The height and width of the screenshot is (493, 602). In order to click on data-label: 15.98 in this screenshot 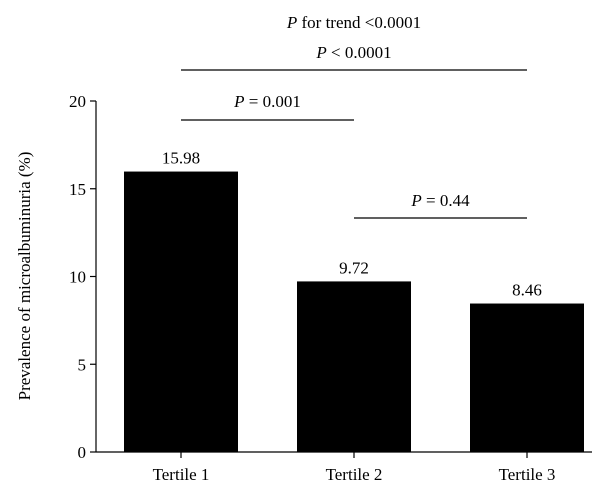, I will do `click(181, 158)`.